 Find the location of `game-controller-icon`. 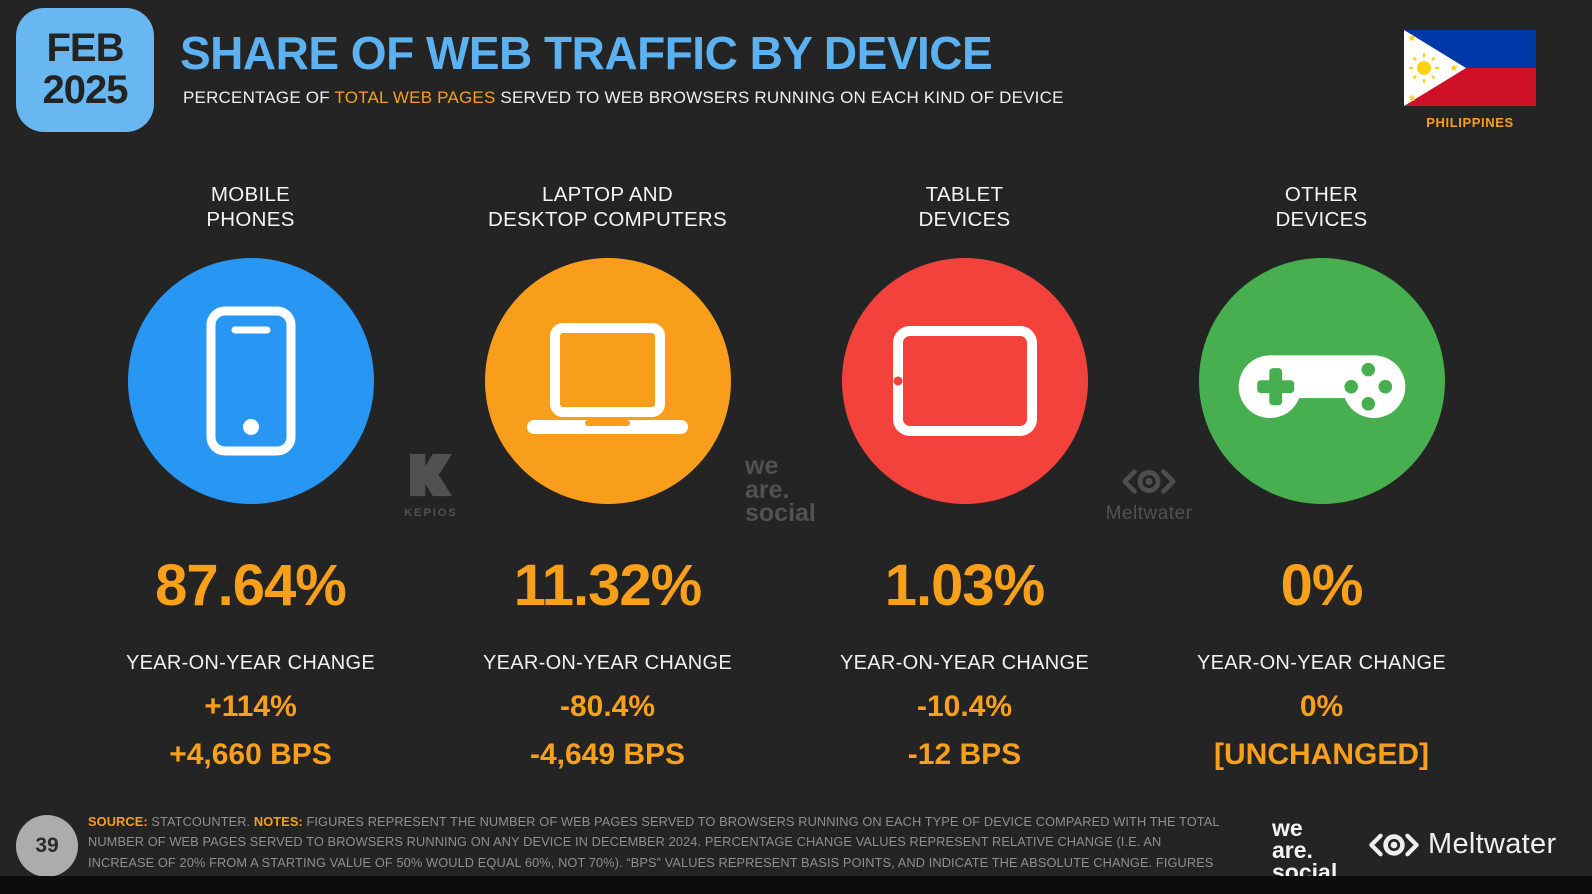

game-controller-icon is located at coordinates (1321, 387).